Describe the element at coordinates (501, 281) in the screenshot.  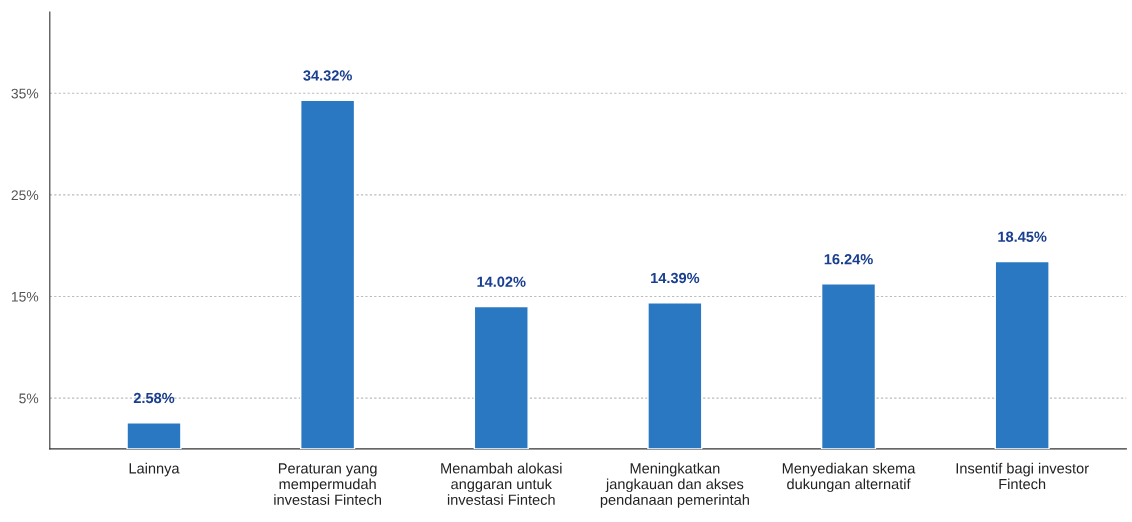
I see `data-label: 14.02%` at that location.